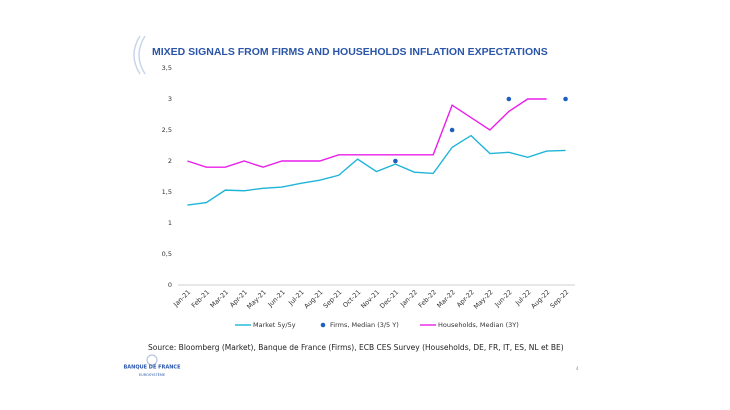 This screenshot has width=730, height=410. Describe the element at coordinates (200, 298) in the screenshot. I see `x-tick-label: Feb-21` at that location.